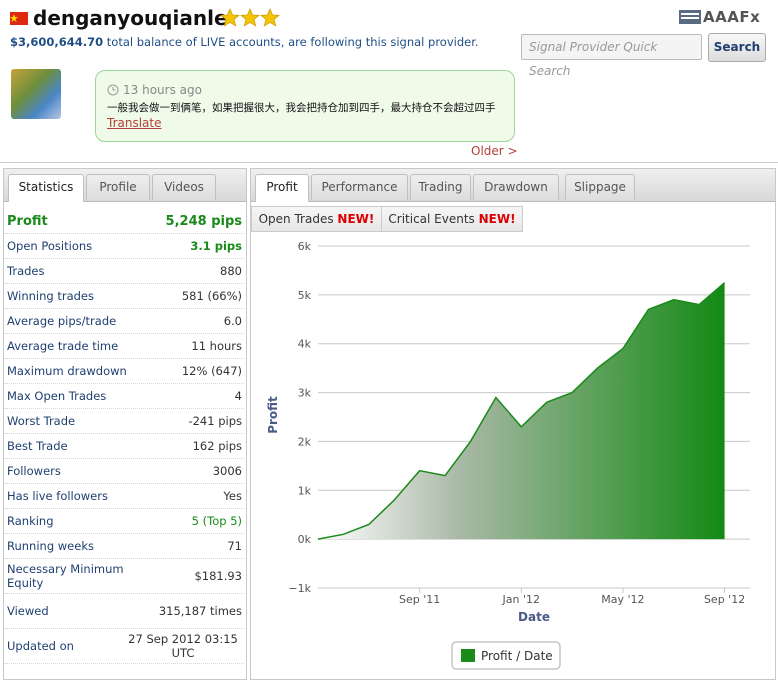 The height and width of the screenshot is (680, 778). I want to click on tab: Videos, so click(184, 187).